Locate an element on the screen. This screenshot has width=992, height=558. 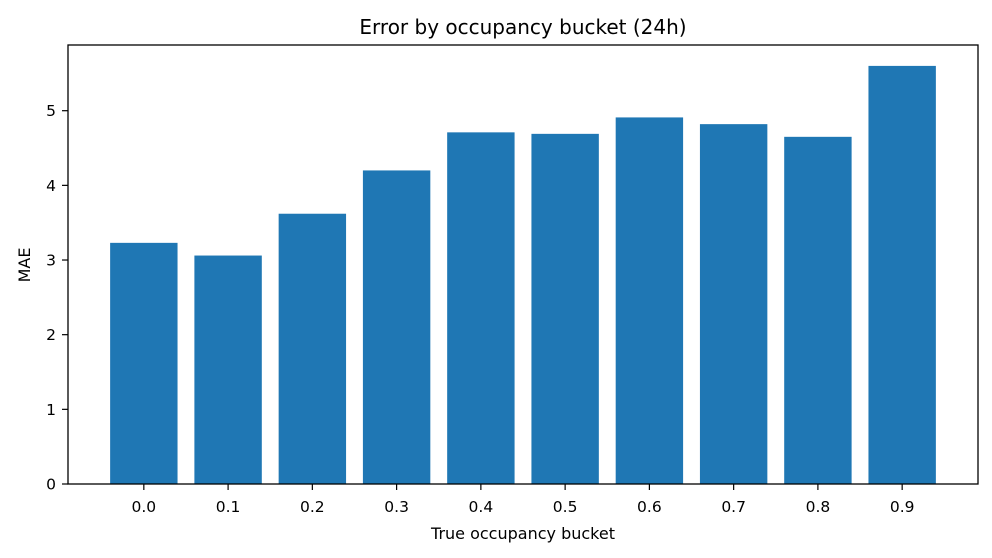
x-tick-label: 0.7 is located at coordinates (733, 507).